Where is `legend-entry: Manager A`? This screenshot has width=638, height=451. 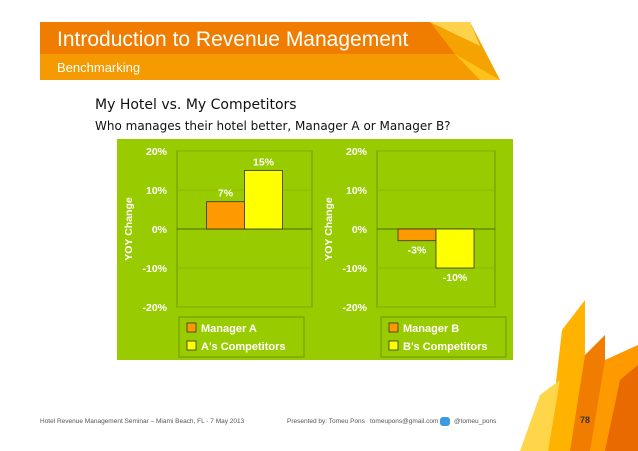 legend-entry: Manager A is located at coordinates (229, 329).